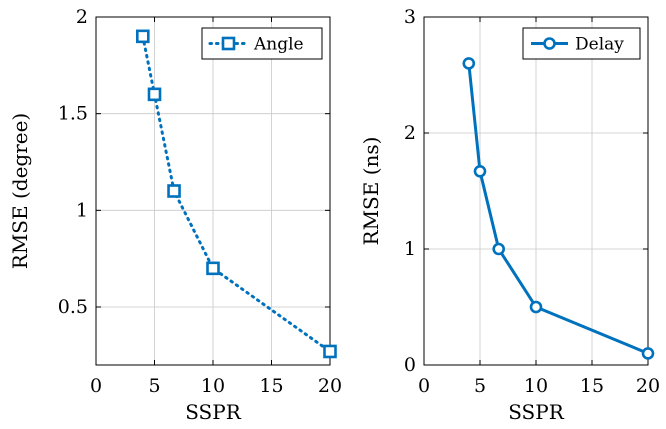  Describe the element at coordinates (73, 307) in the screenshot. I see `y-tick-label: 0.5` at that location.